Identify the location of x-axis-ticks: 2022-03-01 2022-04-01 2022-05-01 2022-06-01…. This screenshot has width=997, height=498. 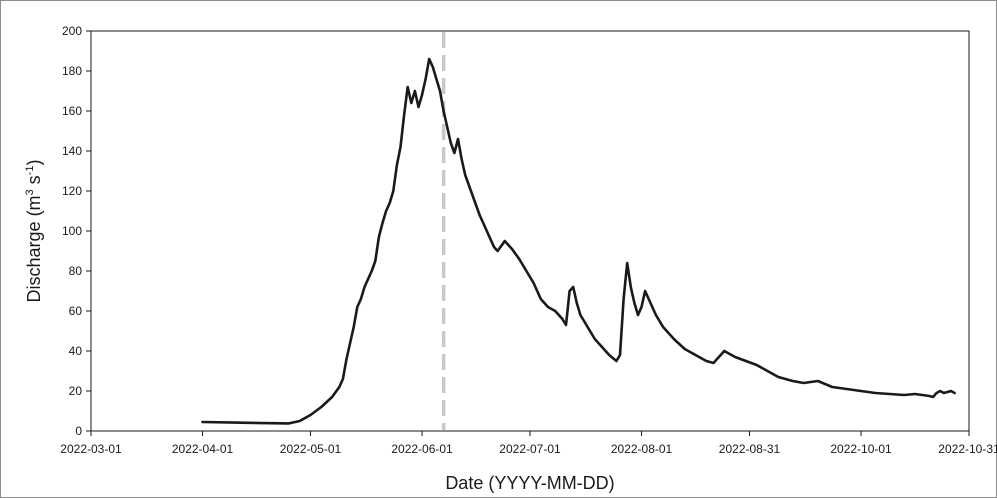
(528, 443).